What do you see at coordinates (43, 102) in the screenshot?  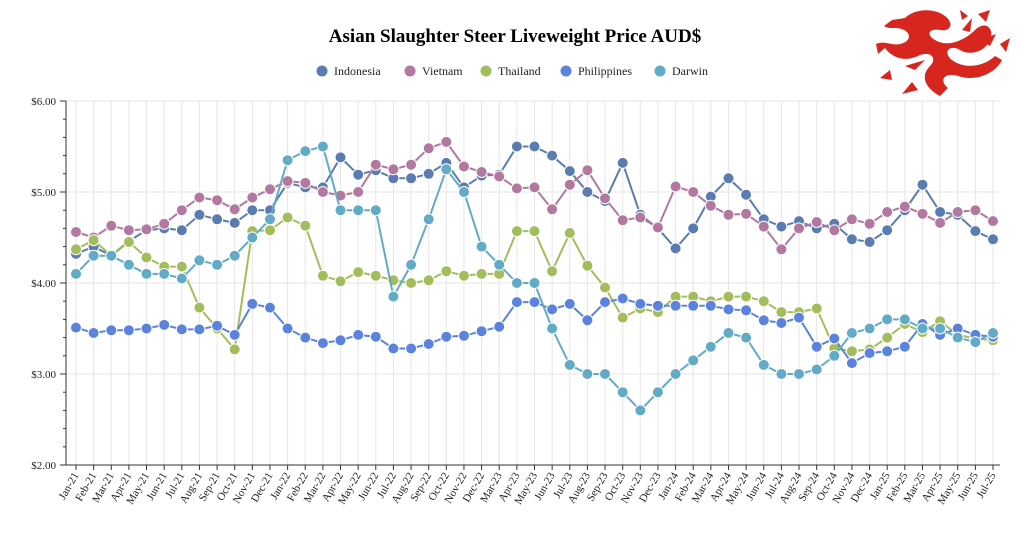 I see `y-tick-label: $6.00` at bounding box center [43, 102].